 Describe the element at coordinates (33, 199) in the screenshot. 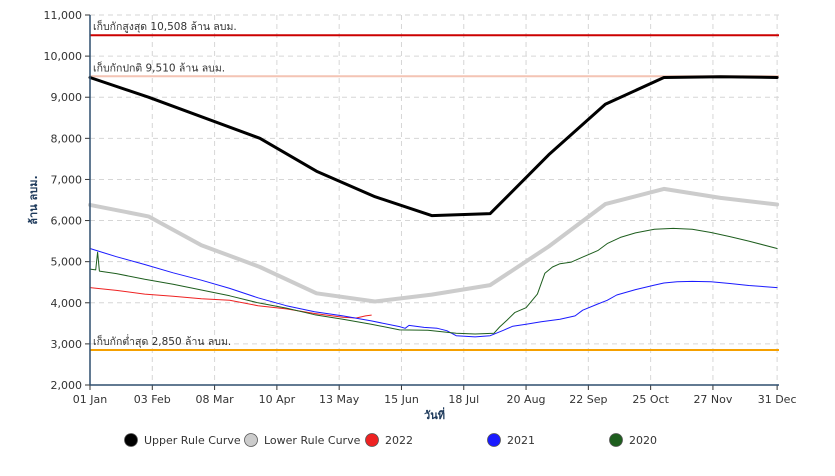

I see `y-axis-title: ล้าน ลบม.` at that location.